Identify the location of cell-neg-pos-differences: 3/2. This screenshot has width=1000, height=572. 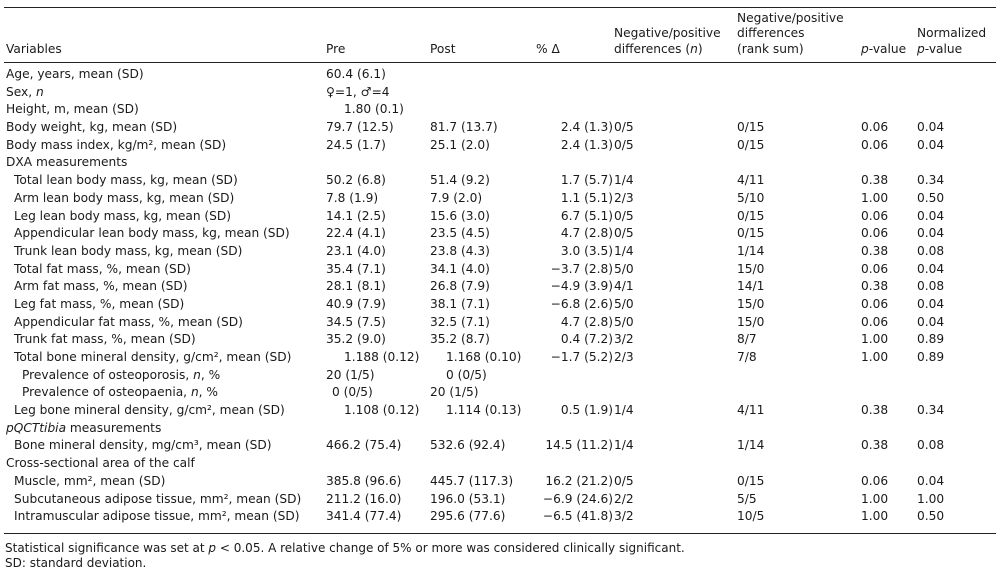
(624, 516).